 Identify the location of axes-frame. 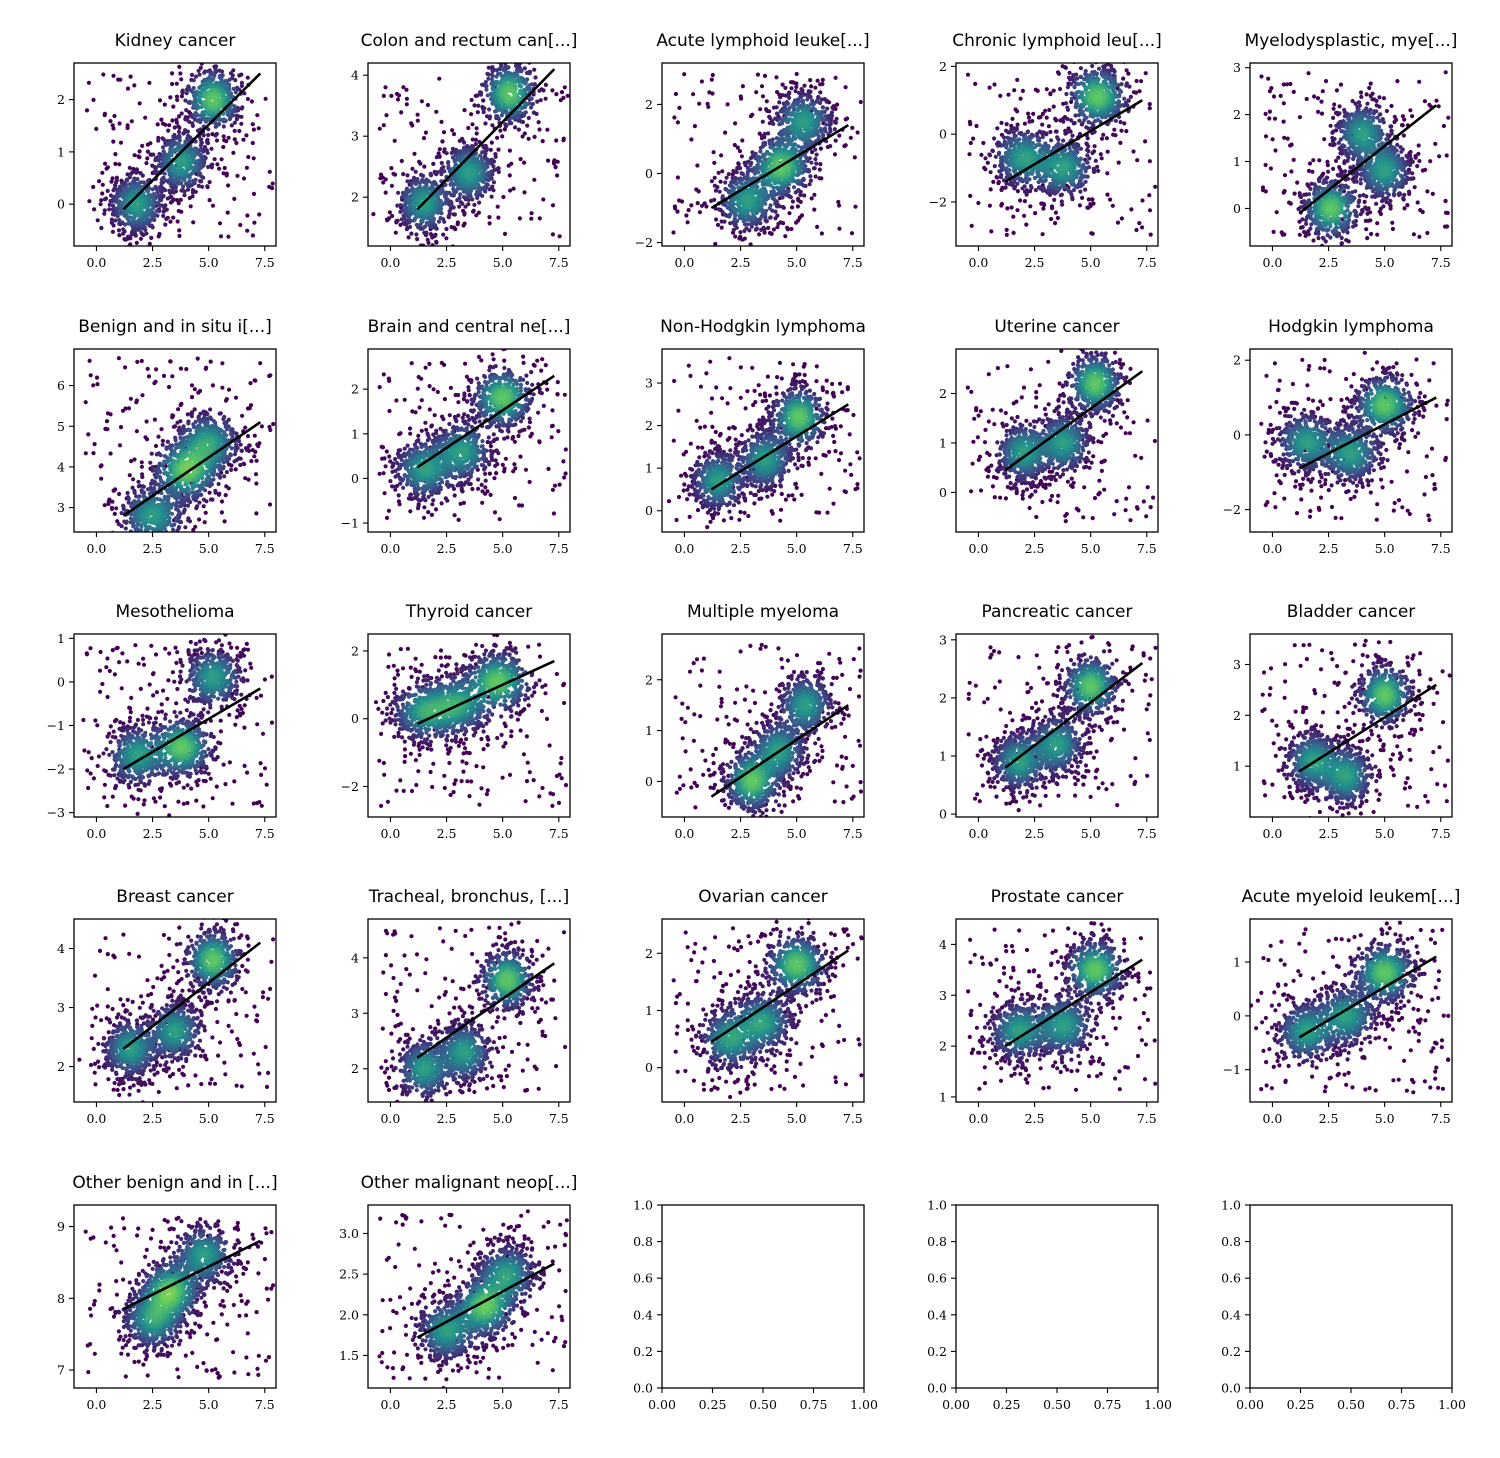
(763, 154).